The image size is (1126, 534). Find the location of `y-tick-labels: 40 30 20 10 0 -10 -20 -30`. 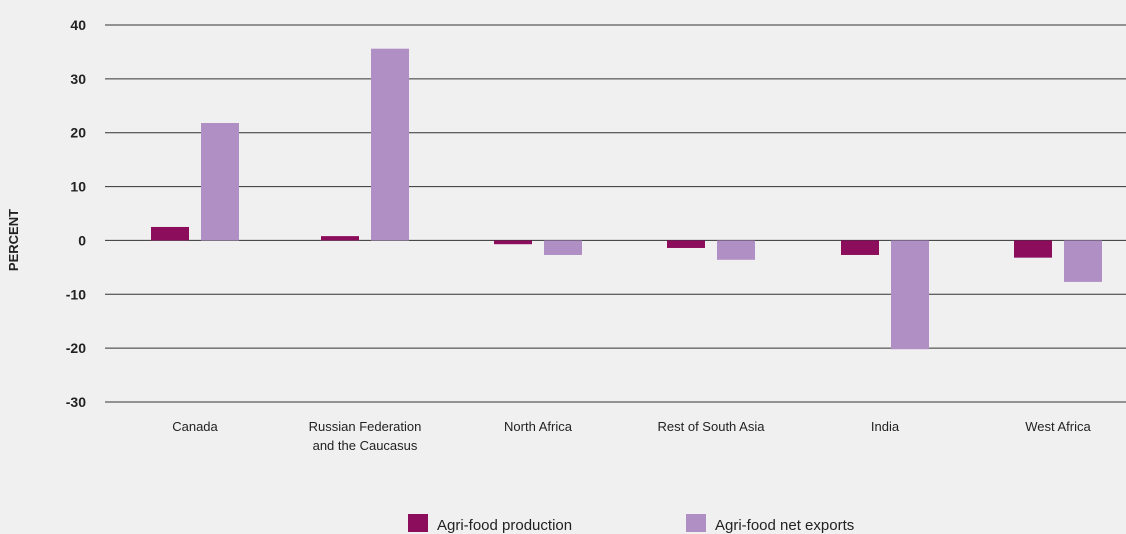

y-tick-labels: 40 30 20 10 0 -10 -20 -30 is located at coordinates (76, 213).